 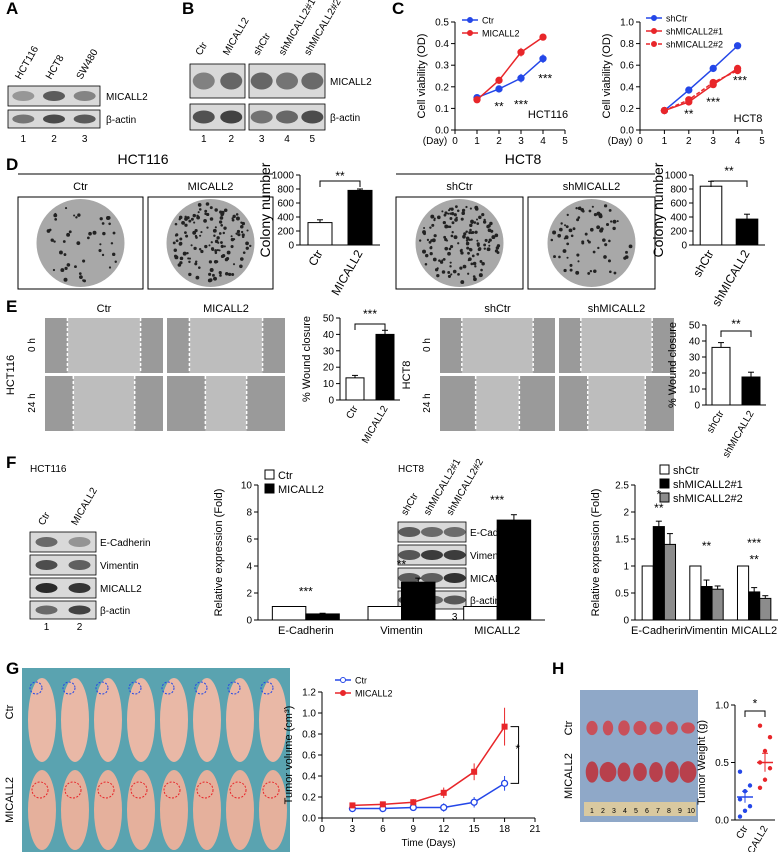 I want to click on x-tick-label: 21, so click(x=535, y=829).